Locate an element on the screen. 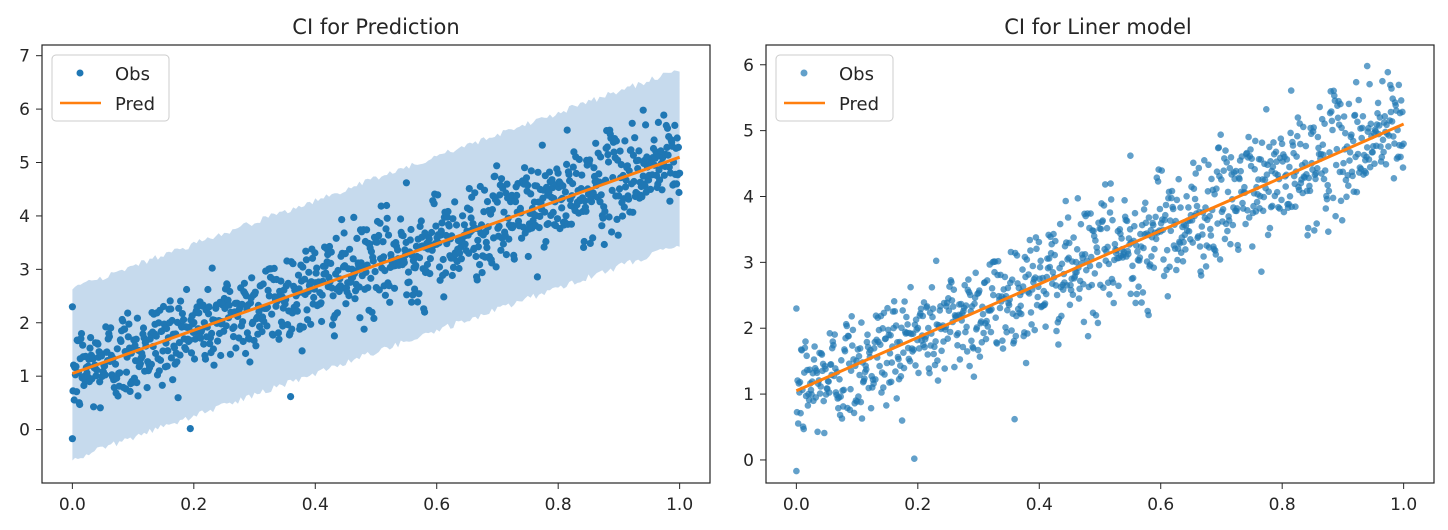 The image size is (1448, 530). y-tick-label: 3 is located at coordinates (24, 270).